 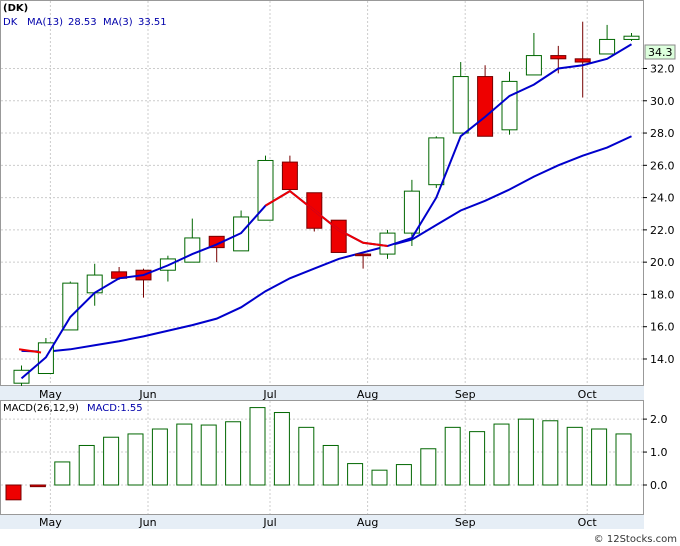 I want to click on price-tick-label: 16.0, so click(x=662, y=327).